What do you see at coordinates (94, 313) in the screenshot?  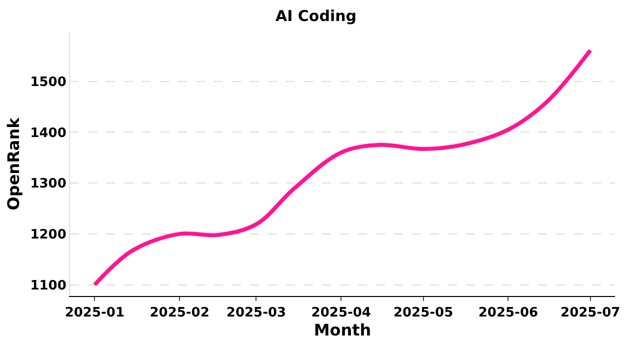 I see `x-tick-label: 2025-01` at bounding box center [94, 313].